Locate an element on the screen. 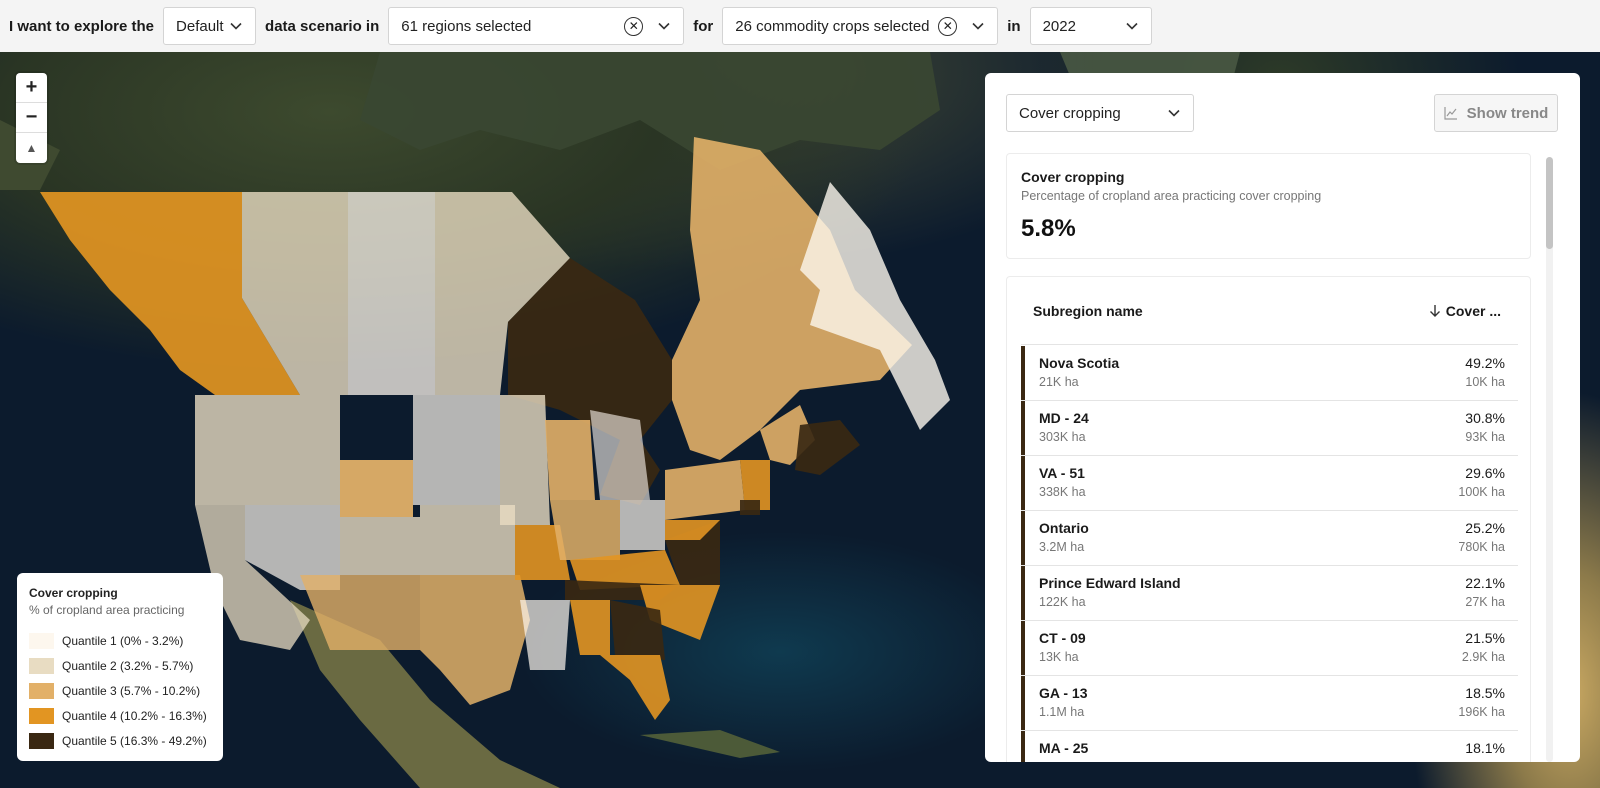 The width and height of the screenshot is (1600, 788). region-new-england is located at coordinates (755, 485).